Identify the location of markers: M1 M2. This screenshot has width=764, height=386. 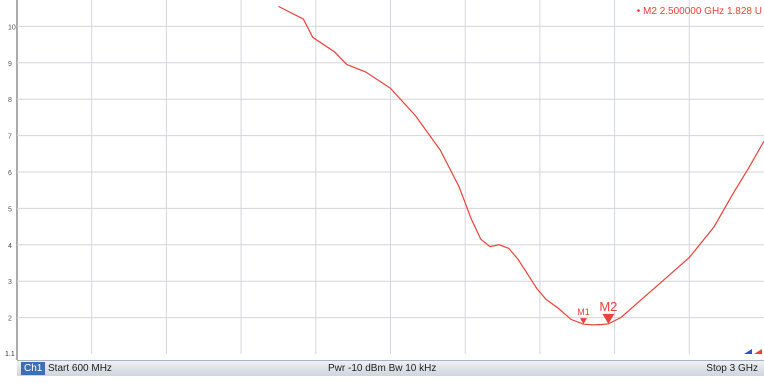
(597, 312).